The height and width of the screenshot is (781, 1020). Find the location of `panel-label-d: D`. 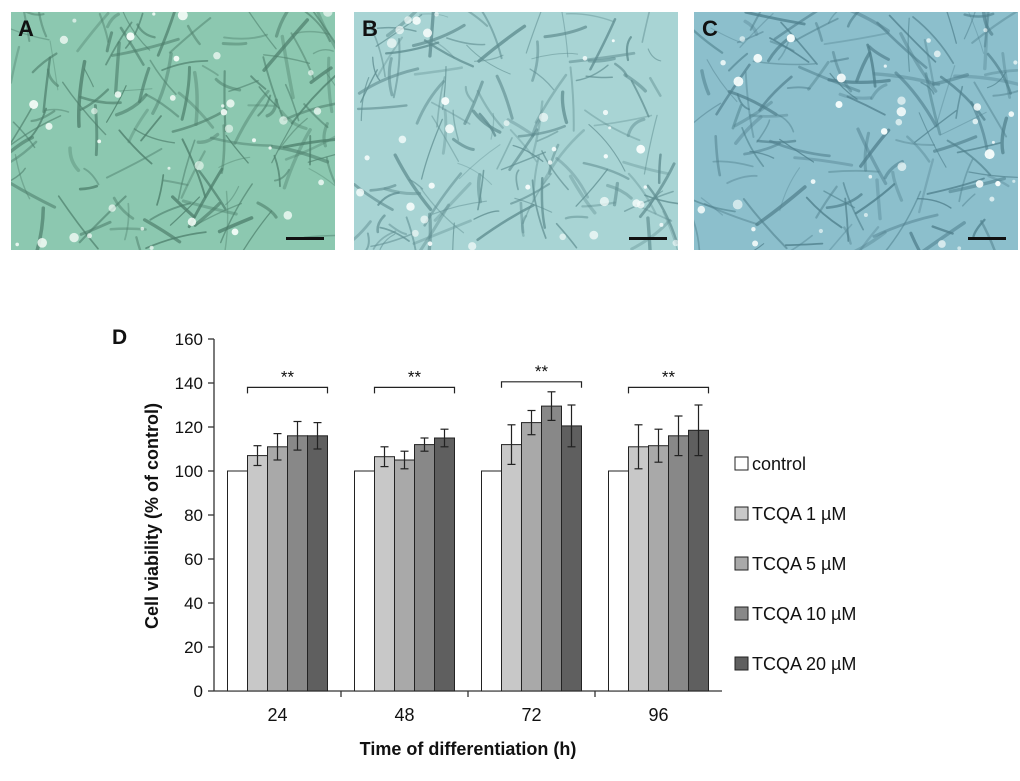

panel-label-d: D is located at coordinates (119, 337).